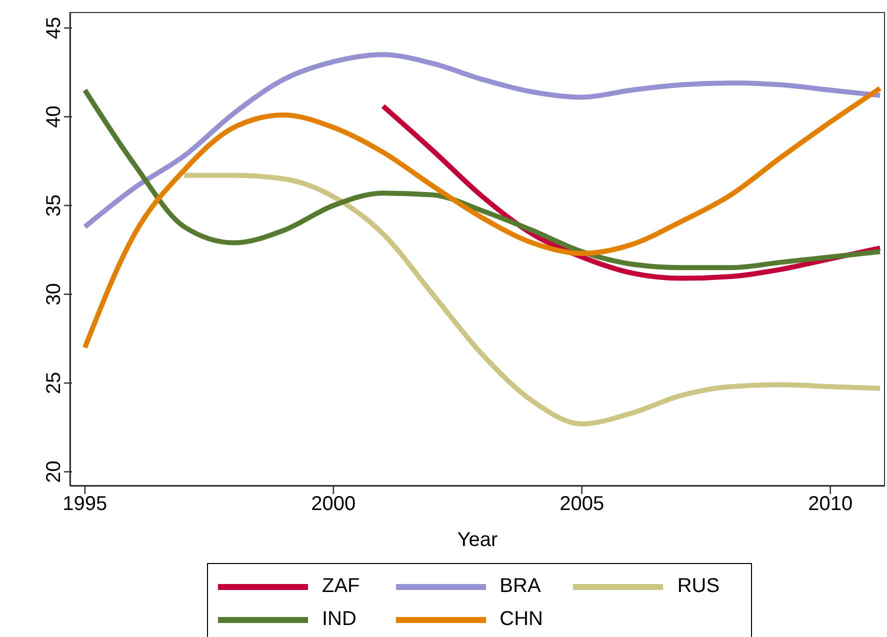 The width and height of the screenshot is (887, 637). What do you see at coordinates (341, 586) in the screenshot?
I see `legend-label: ZAF` at bounding box center [341, 586].